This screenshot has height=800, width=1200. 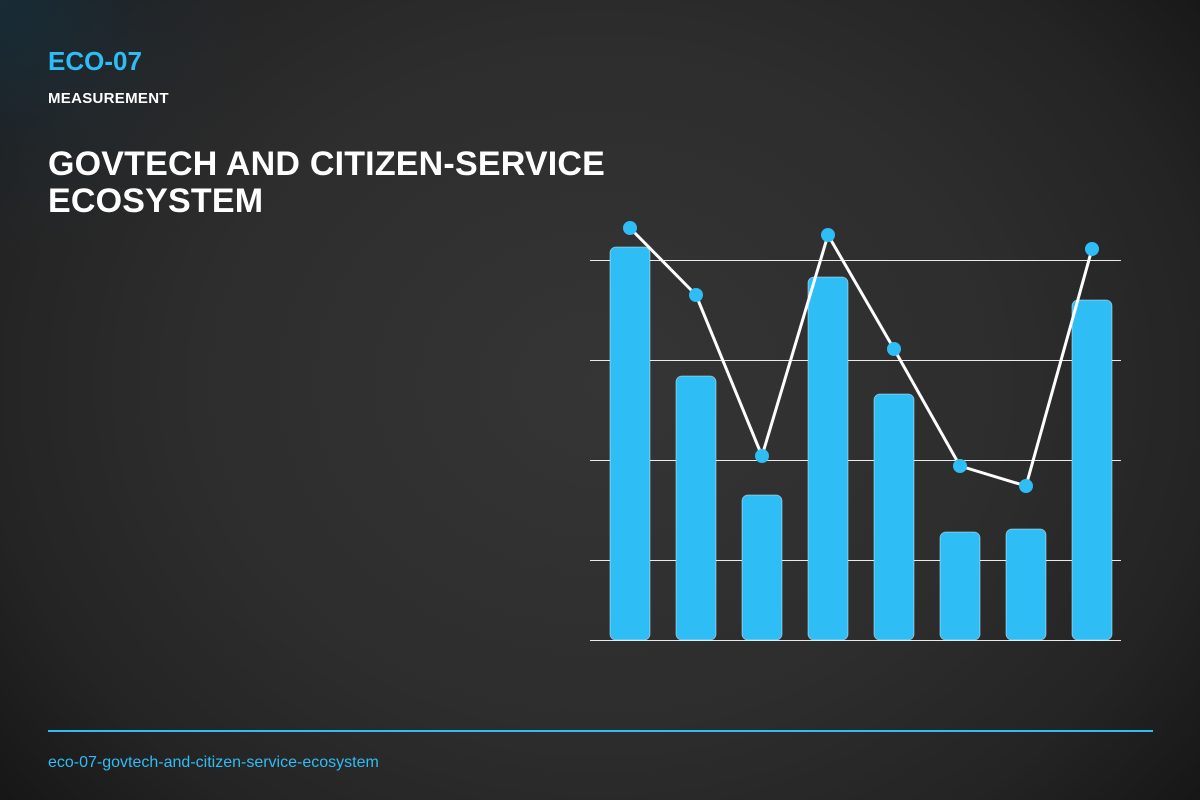 I want to click on line-path, so click(x=861, y=357).